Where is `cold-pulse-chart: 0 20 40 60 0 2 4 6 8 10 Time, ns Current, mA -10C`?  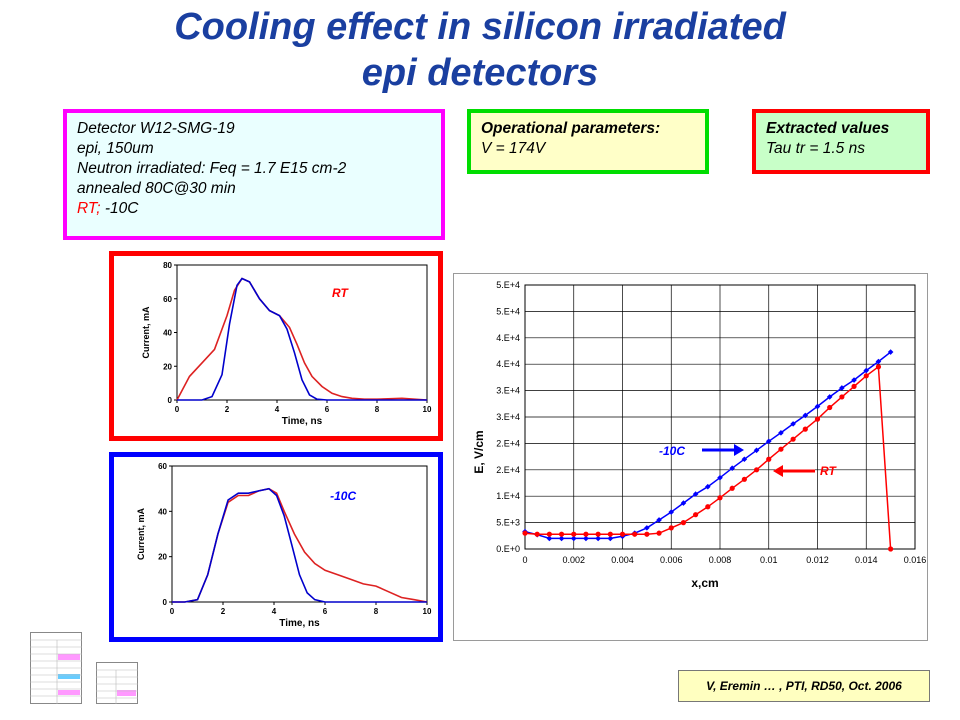 cold-pulse-chart: 0 20 40 60 0 2 4 6 8 10 Time, ns Current, mA -10C is located at coordinates (284, 545).